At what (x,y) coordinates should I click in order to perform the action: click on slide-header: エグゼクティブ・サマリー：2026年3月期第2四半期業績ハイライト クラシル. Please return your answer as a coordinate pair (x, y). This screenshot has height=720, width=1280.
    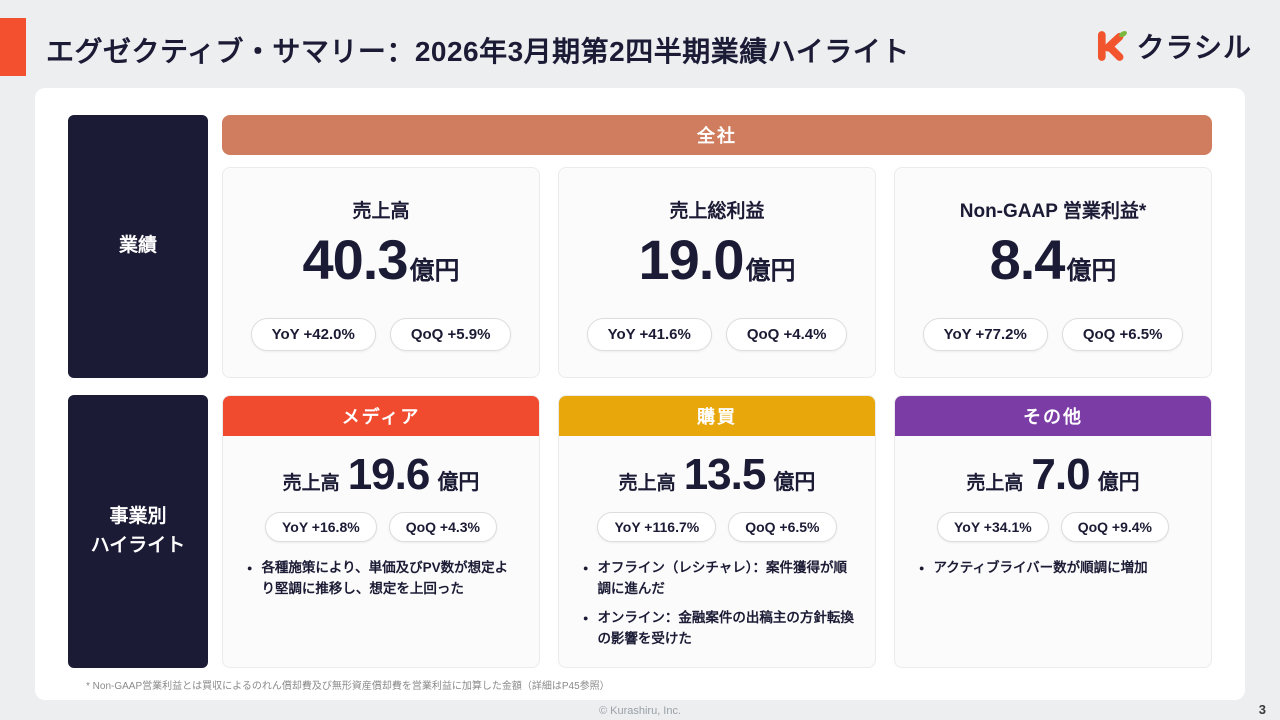
    Looking at the image, I should click on (640, 44).